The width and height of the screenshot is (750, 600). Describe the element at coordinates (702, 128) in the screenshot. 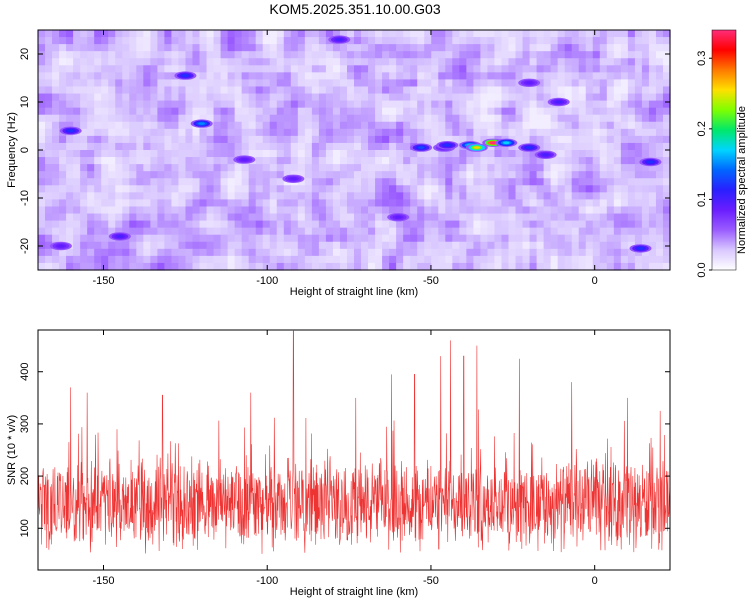

I see `colorbar-tick-label: 0.2` at that location.